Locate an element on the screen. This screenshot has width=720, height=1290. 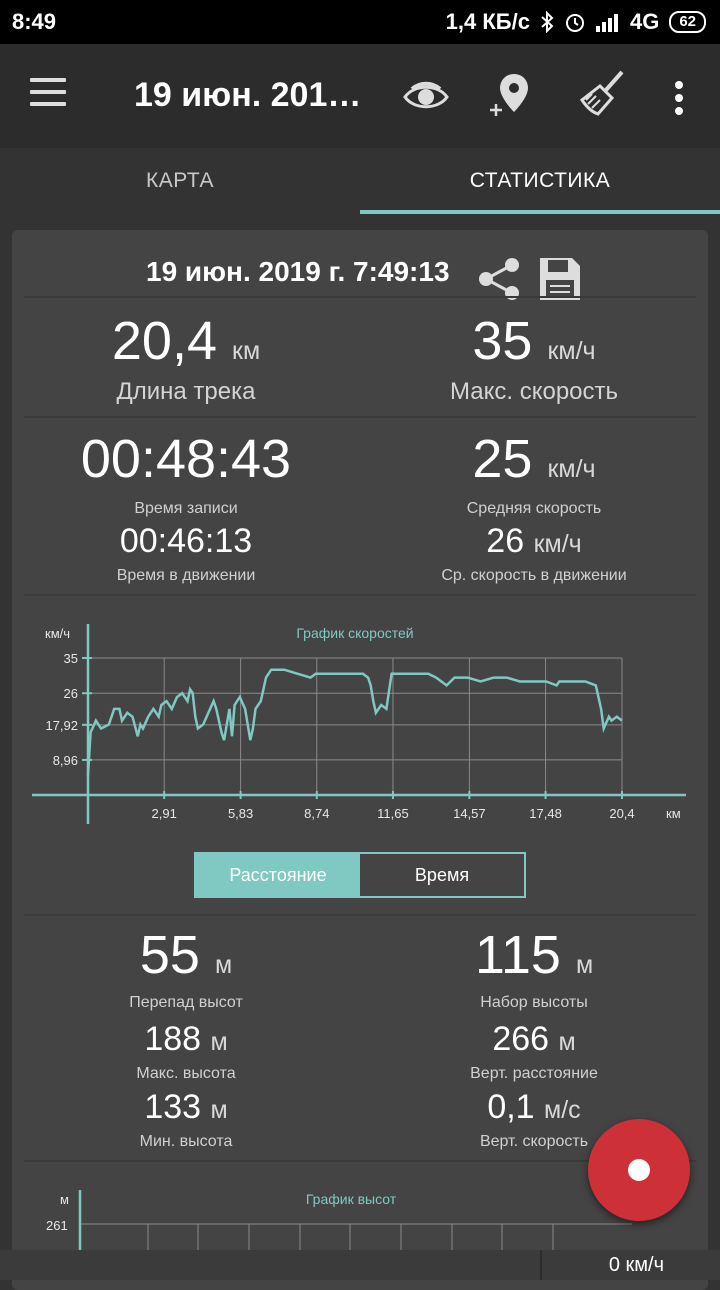
tab-indicator is located at coordinates (540, 212).